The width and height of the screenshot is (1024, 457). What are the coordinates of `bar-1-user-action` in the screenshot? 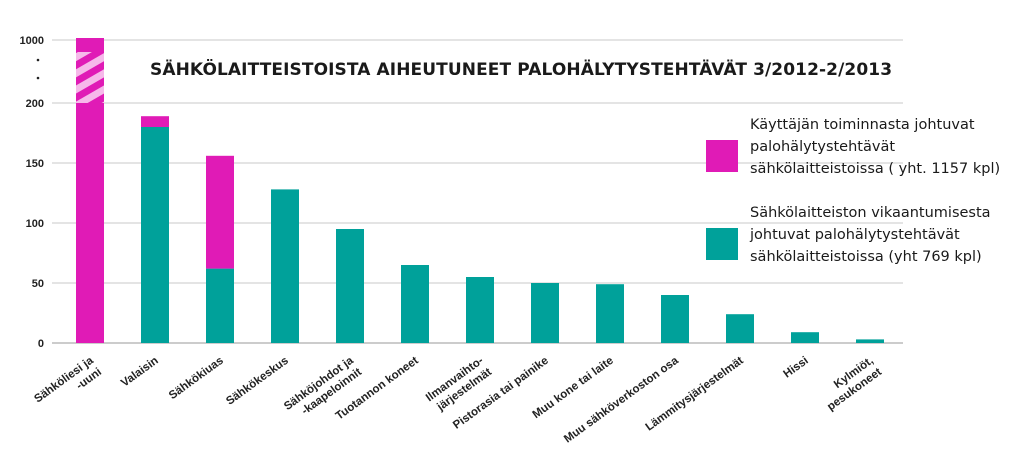 It's located at (90, 190).